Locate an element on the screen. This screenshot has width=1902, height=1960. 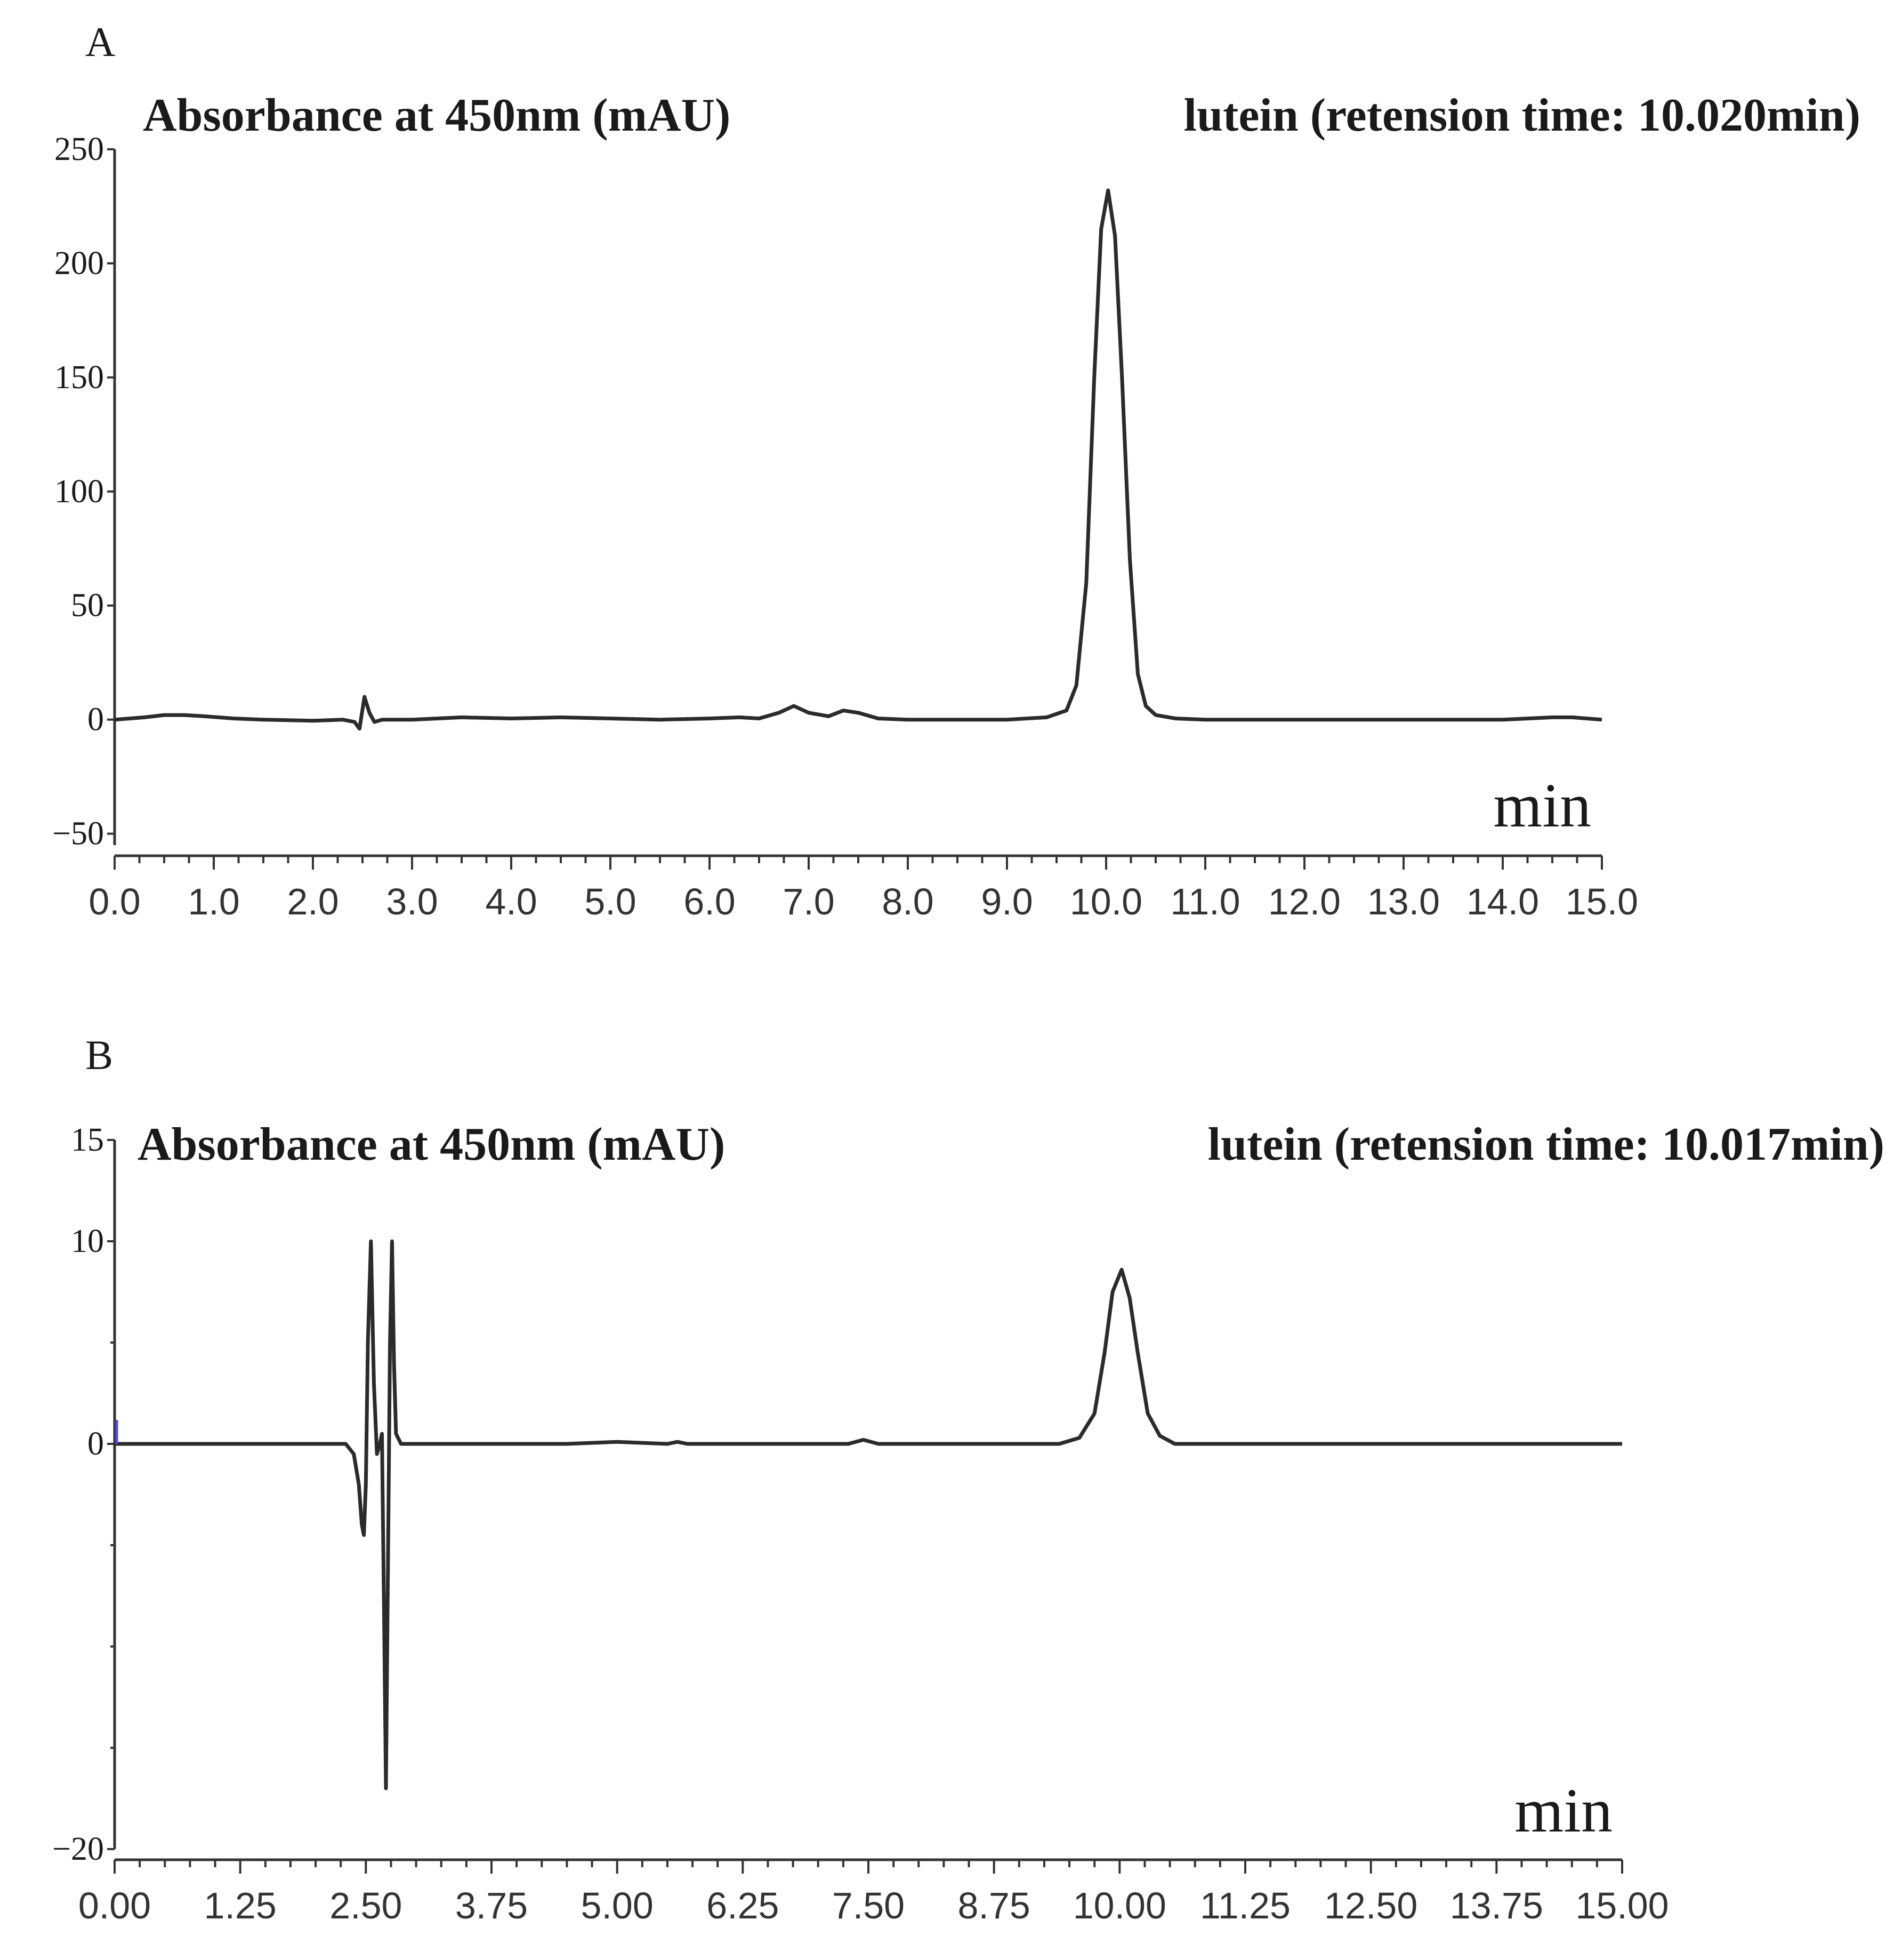
panel-b-x-tick-label: 13.75 is located at coordinates (1496, 1905).